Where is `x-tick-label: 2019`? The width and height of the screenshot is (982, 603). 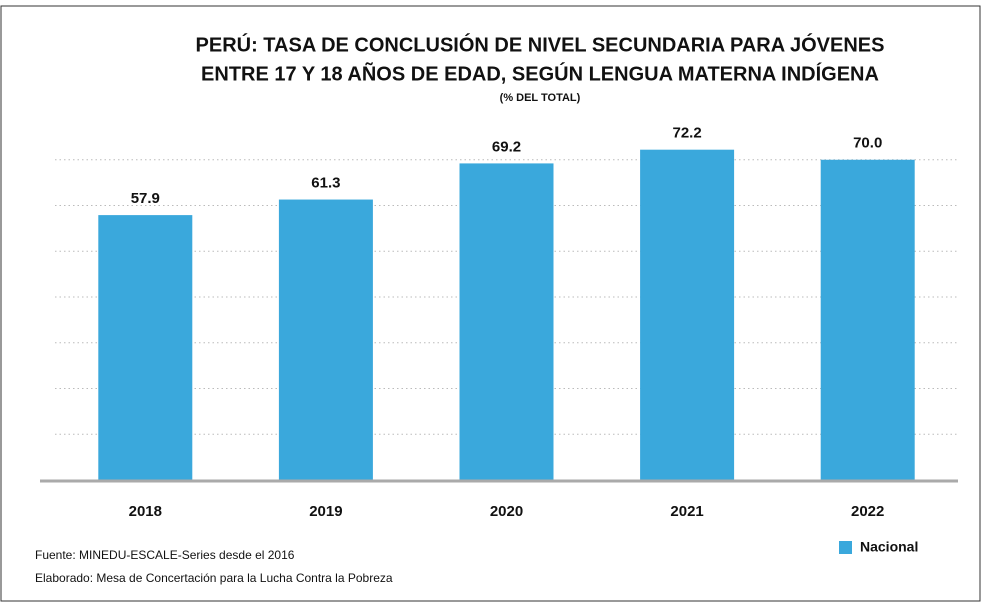
x-tick-label: 2019 is located at coordinates (325, 511).